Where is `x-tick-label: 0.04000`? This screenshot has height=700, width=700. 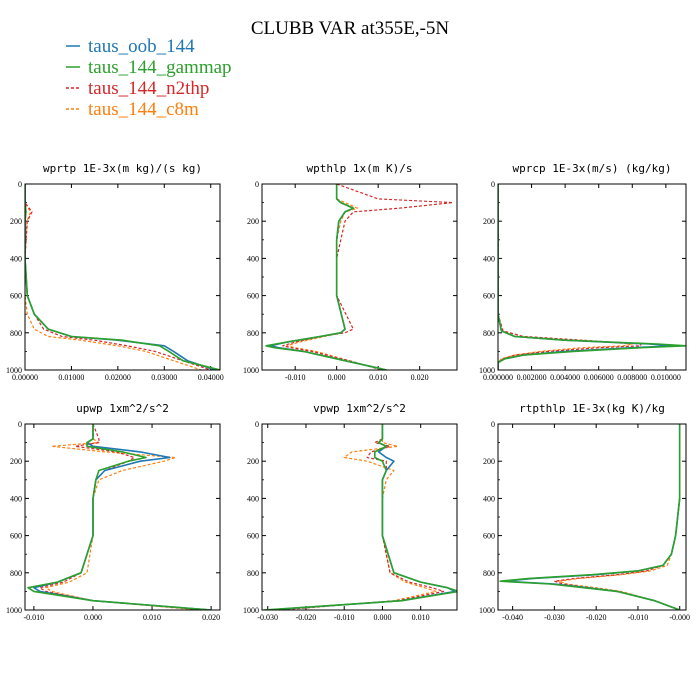
x-tick-label: 0.04000 is located at coordinates (211, 377).